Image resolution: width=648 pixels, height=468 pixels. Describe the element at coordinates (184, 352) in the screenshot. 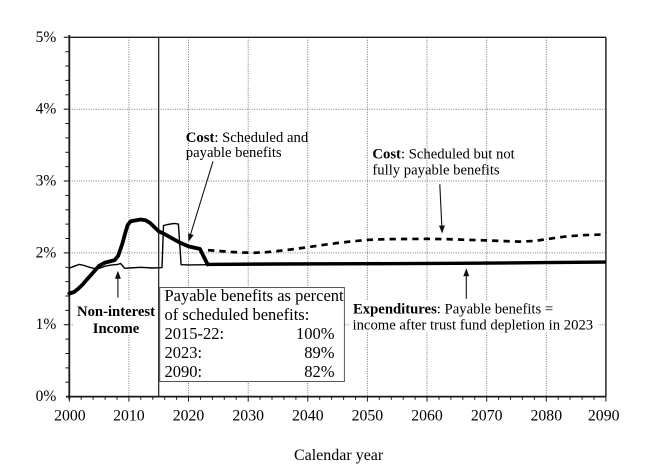

I see `svg-text: 2023:` at that location.